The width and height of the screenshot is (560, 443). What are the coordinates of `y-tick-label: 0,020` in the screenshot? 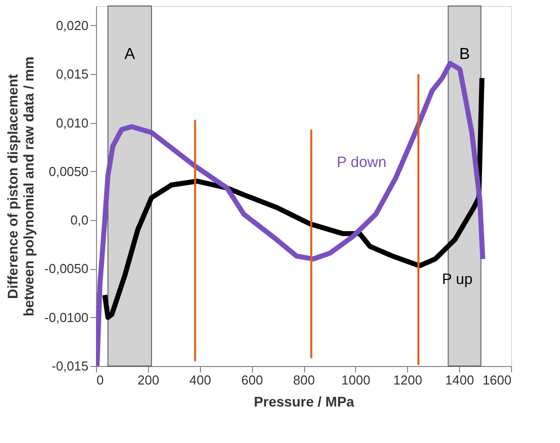 It's located at (72, 25).